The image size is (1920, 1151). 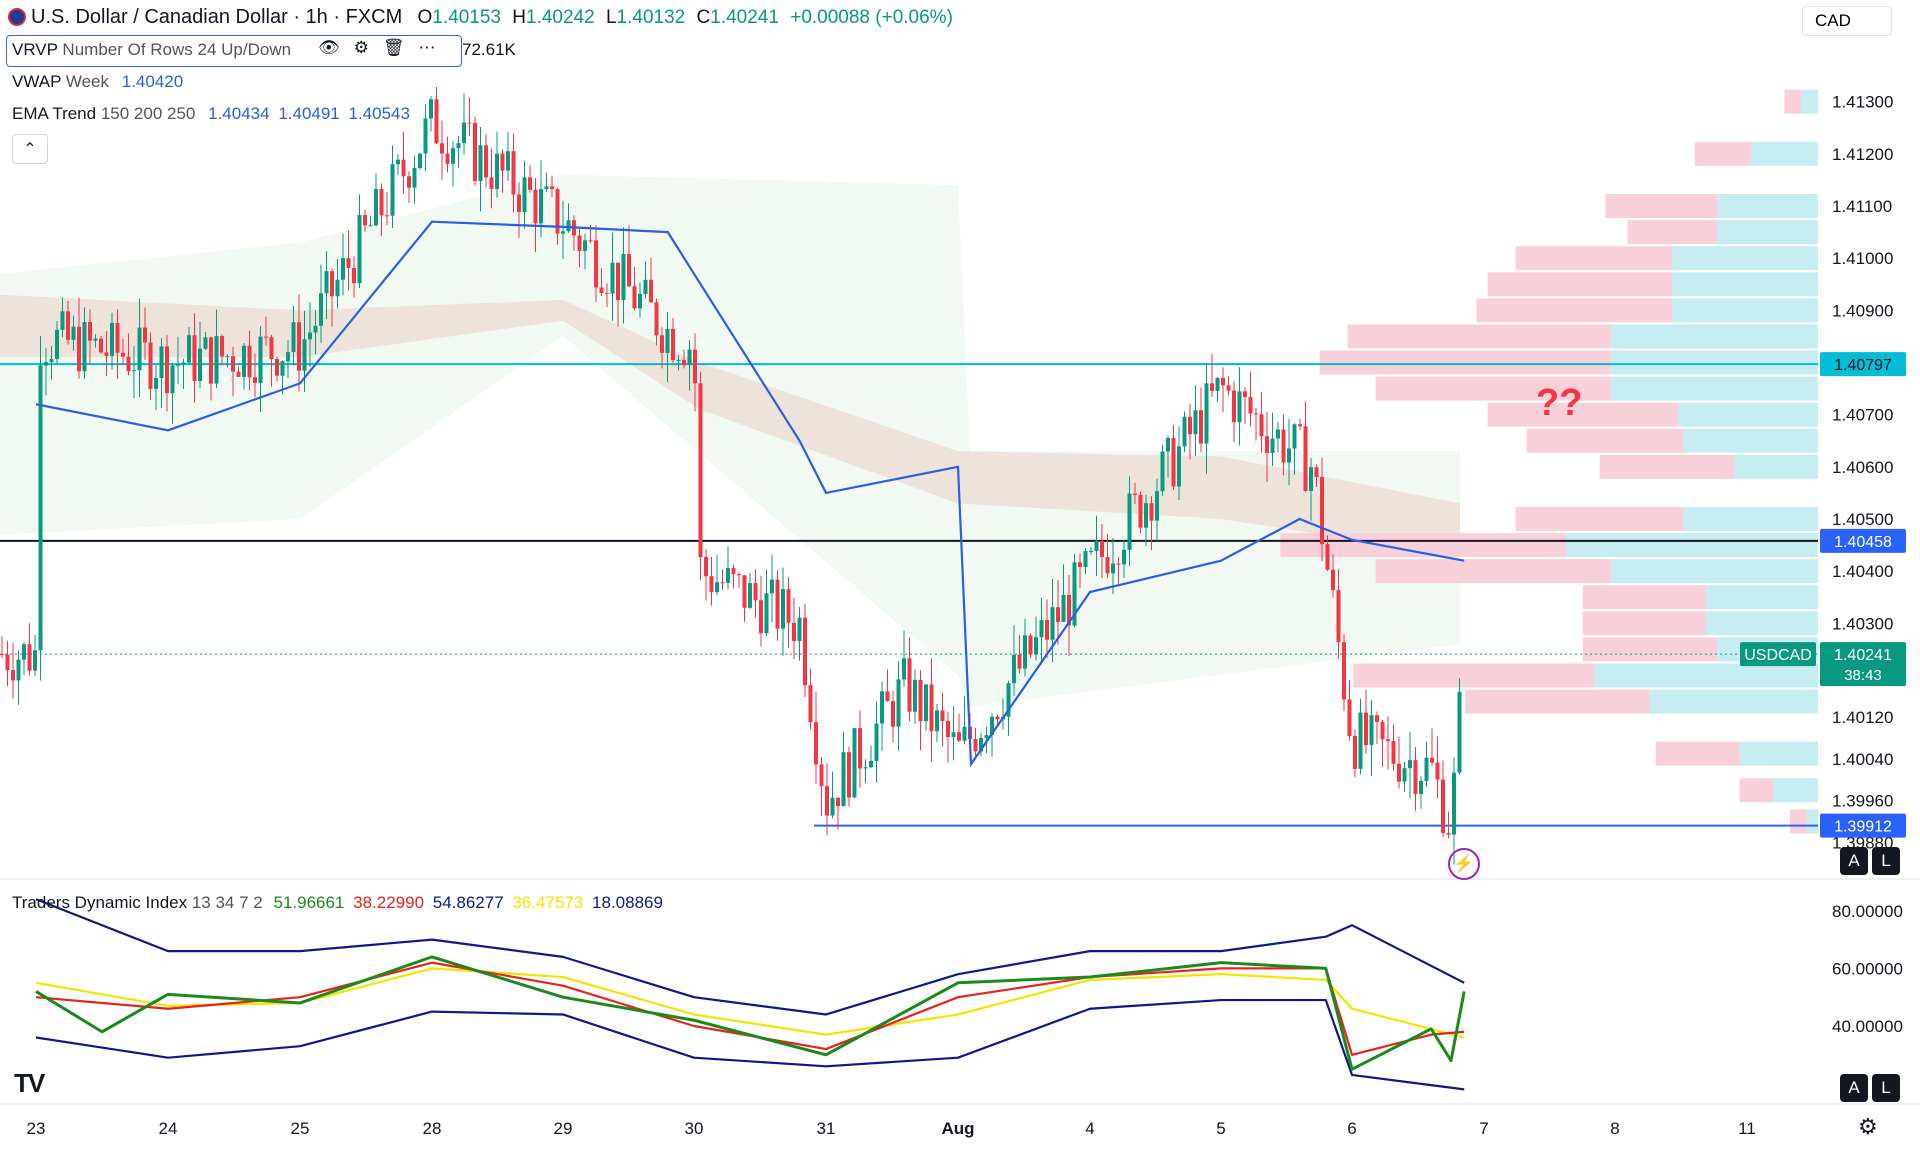 What do you see at coordinates (1863, 364) in the screenshot?
I see `resistance-price-tag-bg` at bounding box center [1863, 364].